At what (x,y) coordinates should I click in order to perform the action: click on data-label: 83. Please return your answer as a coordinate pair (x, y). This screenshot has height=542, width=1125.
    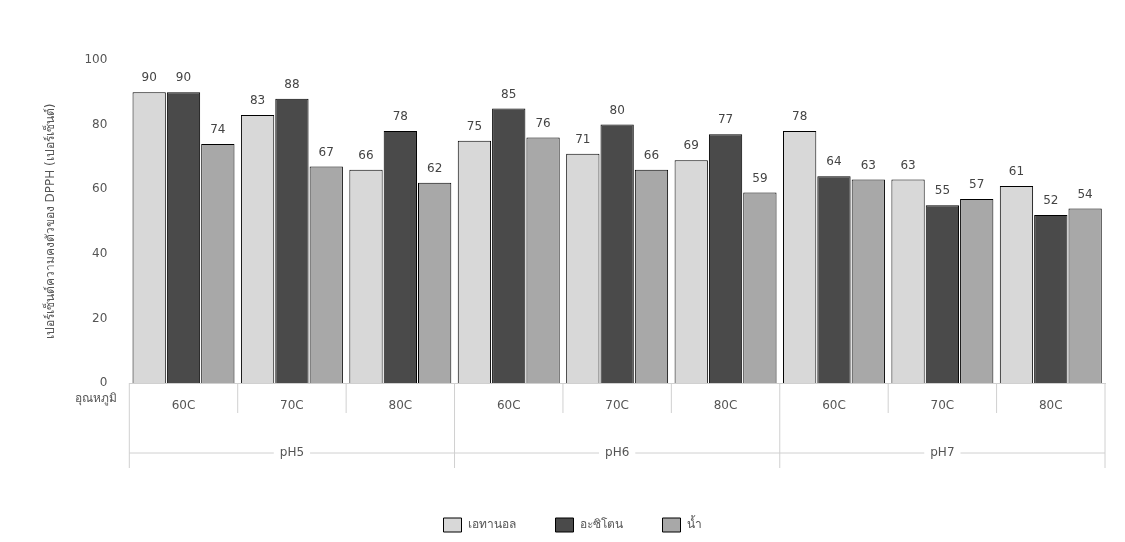
    Looking at the image, I should click on (257, 100).